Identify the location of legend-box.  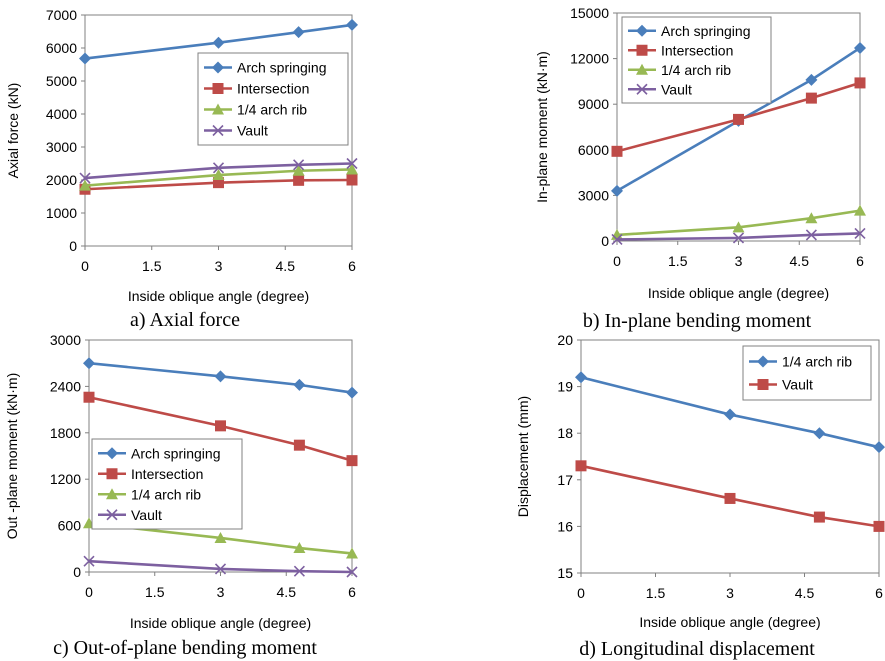
(807, 373).